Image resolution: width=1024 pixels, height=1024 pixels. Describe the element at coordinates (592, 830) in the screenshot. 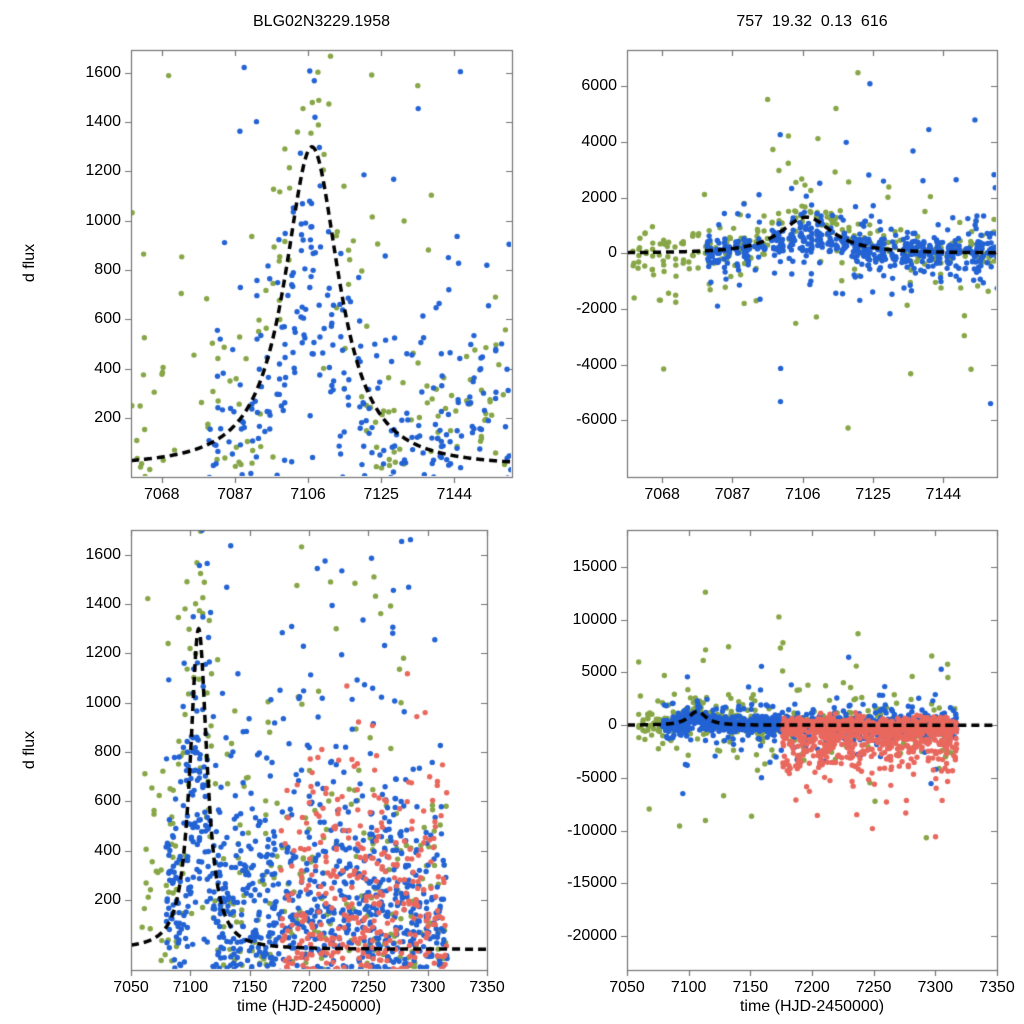

I see `tick-label: -10000` at that location.